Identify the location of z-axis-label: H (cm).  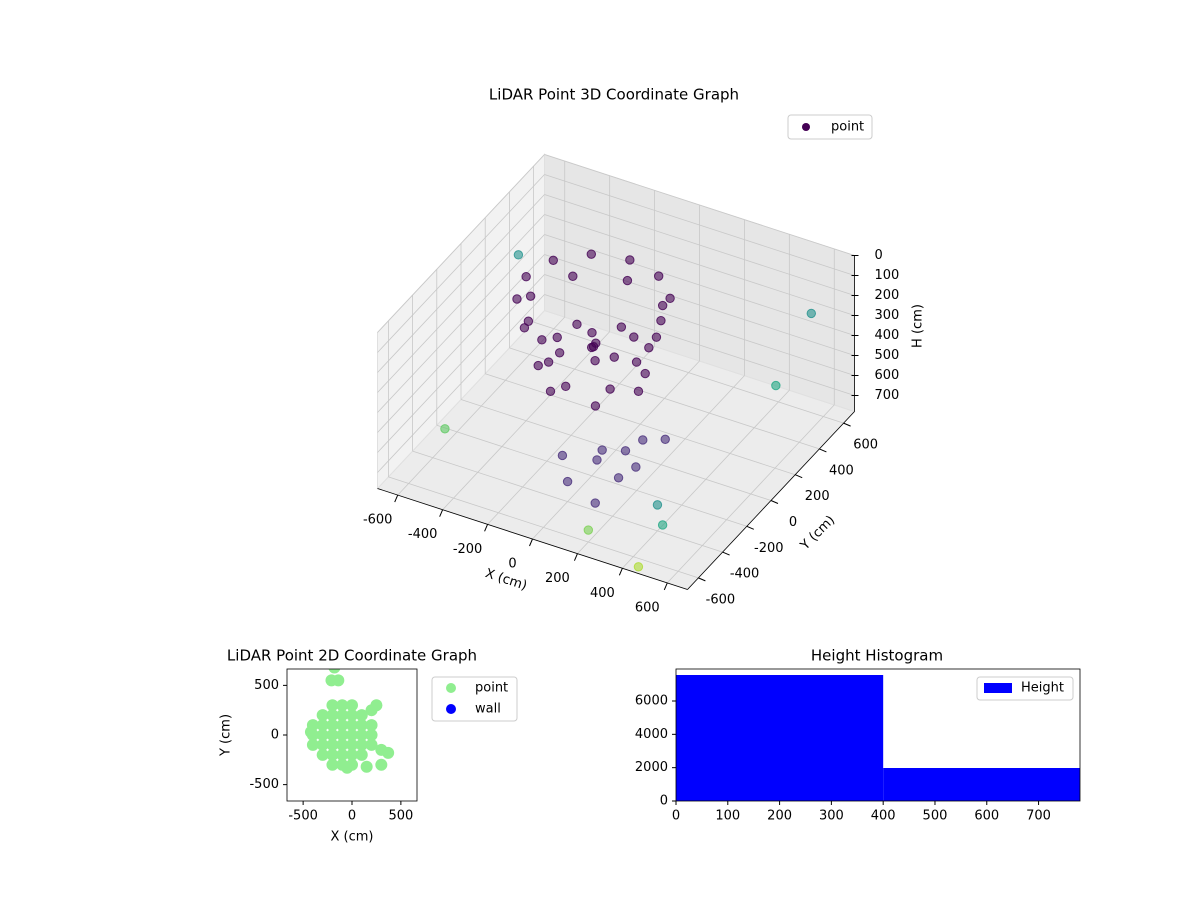
(918, 326).